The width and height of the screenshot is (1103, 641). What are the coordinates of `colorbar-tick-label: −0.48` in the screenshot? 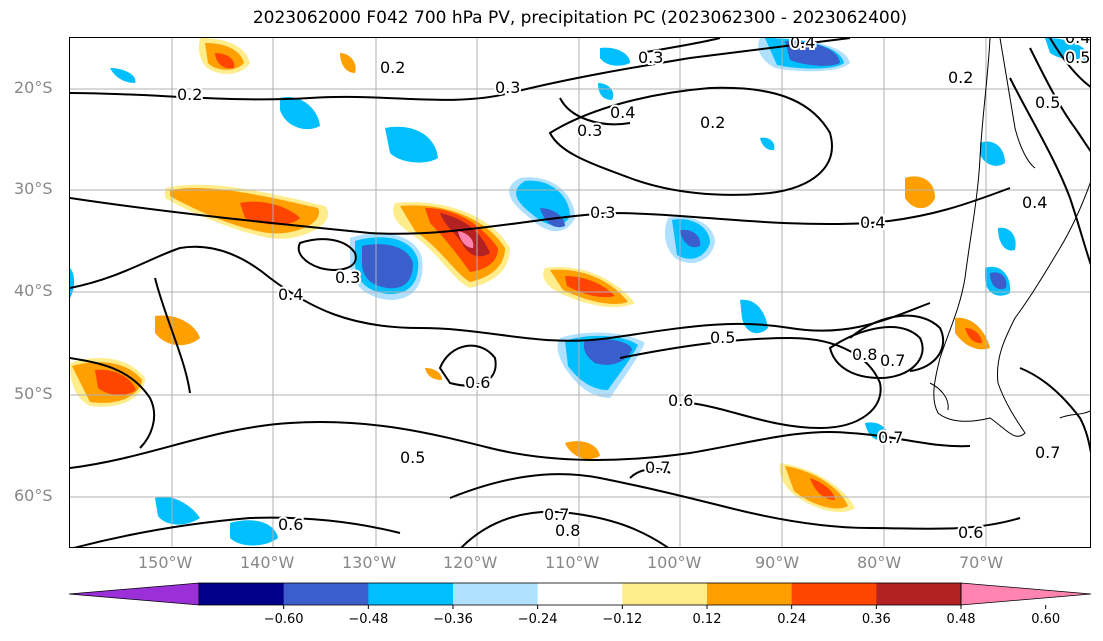 It's located at (368, 619).